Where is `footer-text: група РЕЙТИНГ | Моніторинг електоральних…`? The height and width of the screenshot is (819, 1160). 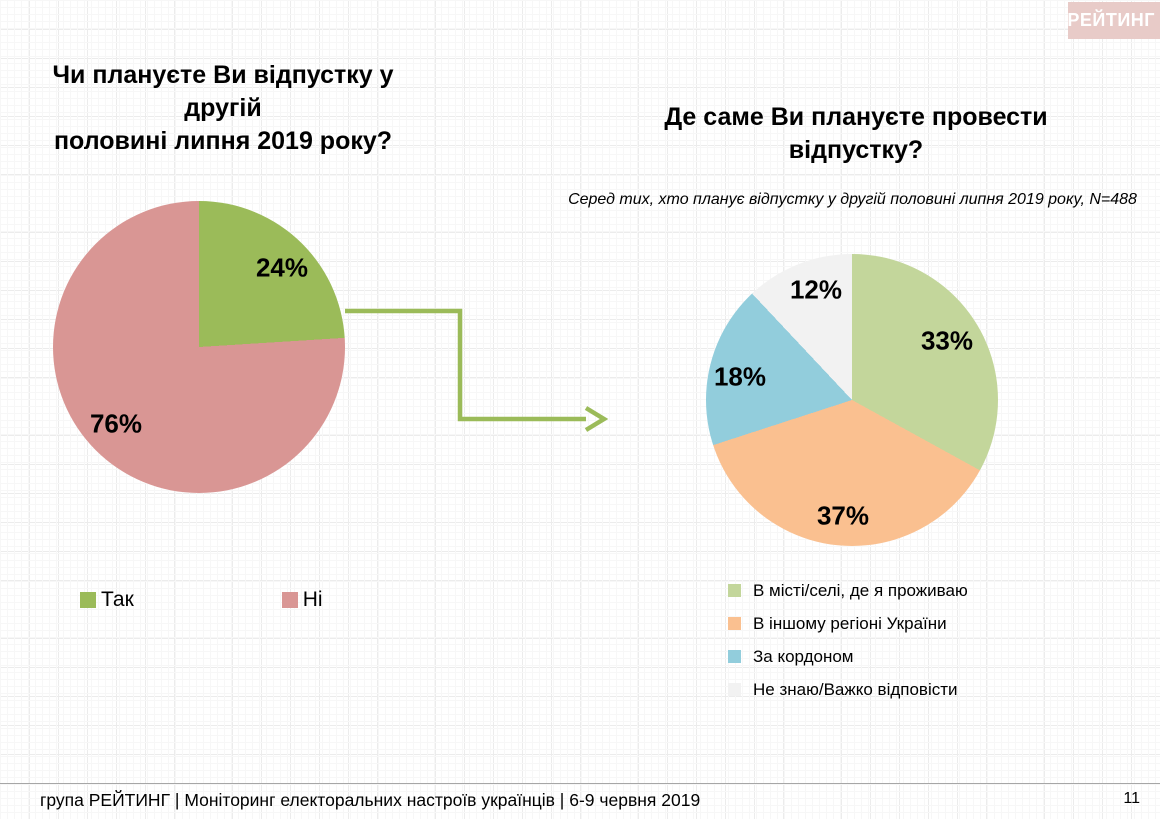 footer-text: група РЕЙТИНГ | Моніторинг електоральних… is located at coordinates (370, 800).